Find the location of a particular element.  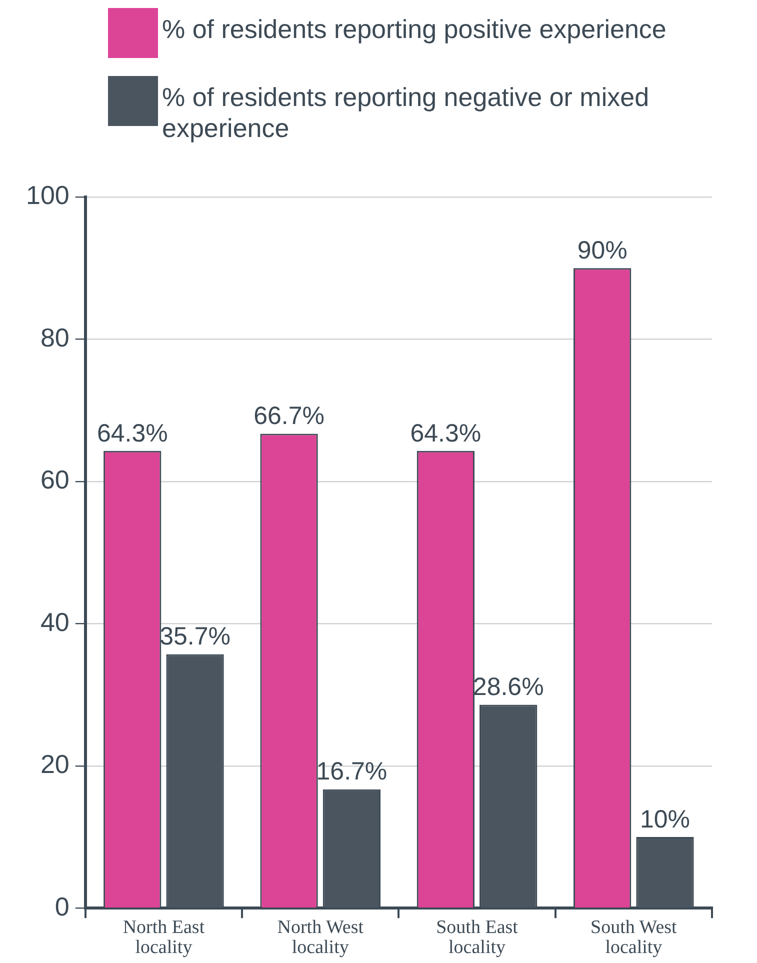

y-tick-label: 0 is located at coordinates (62, 906).